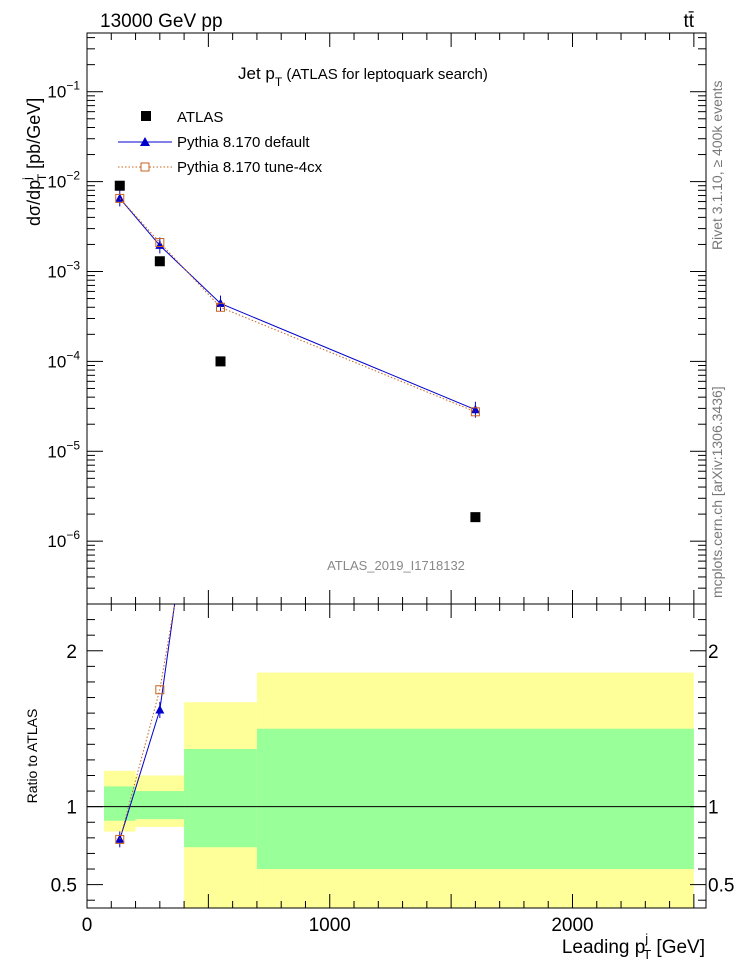  I want to click on x-axis-label-sup: j, so click(646, 938).